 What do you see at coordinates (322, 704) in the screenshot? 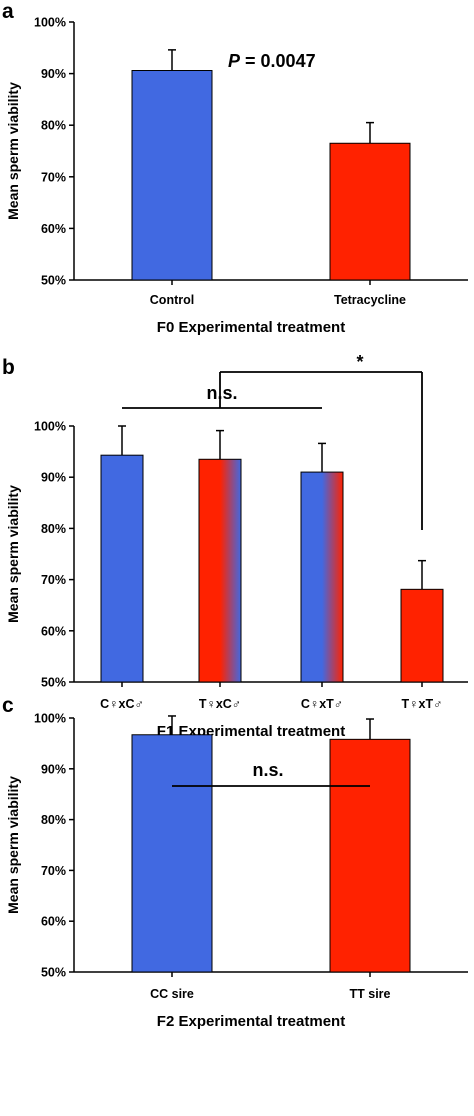
I see `category-label: C♀xT♂` at bounding box center [322, 704].